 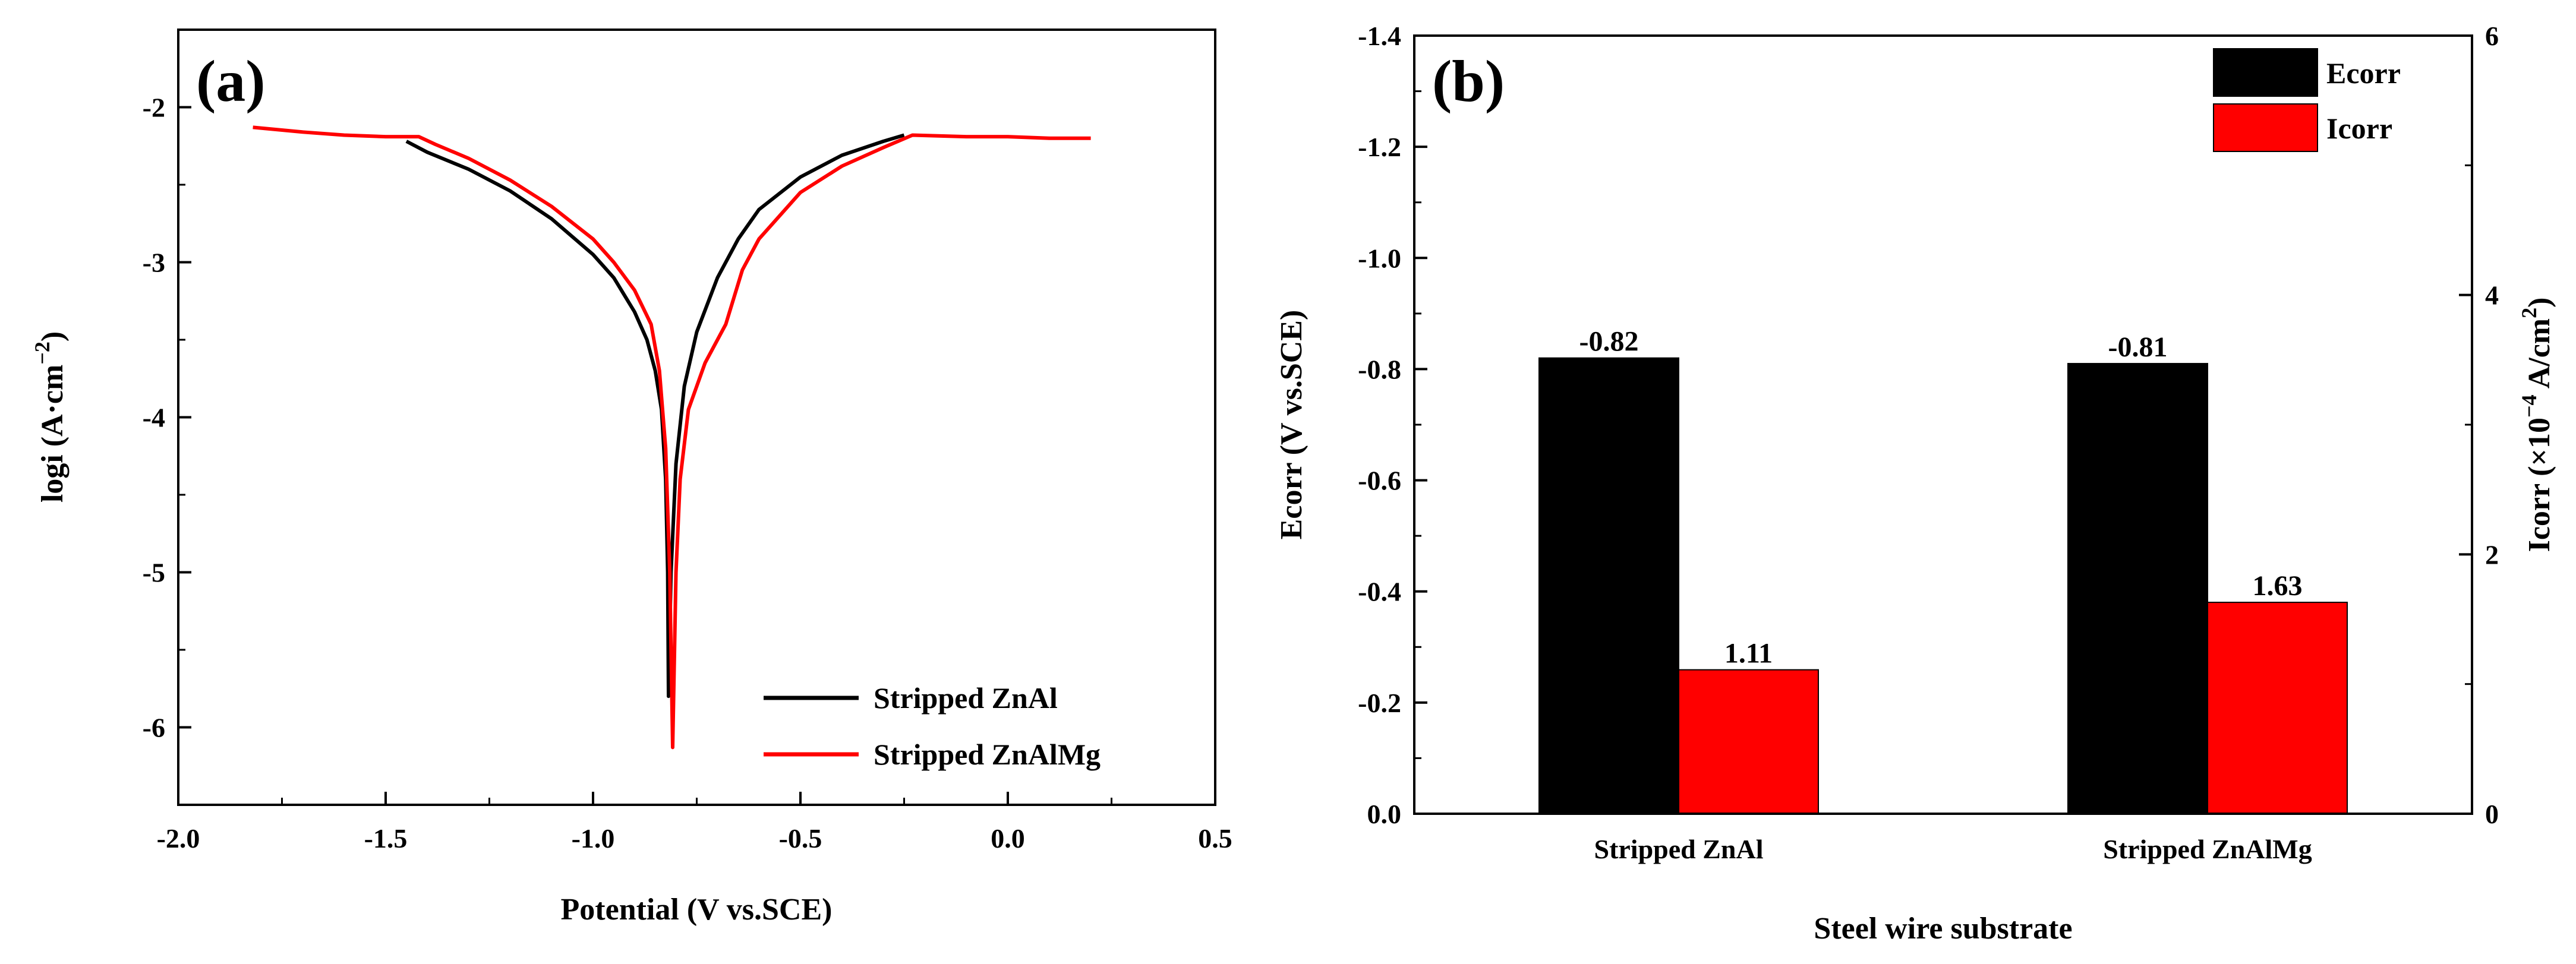 I want to click on y-left-tick-label: -1.4, so click(x=1380, y=36).